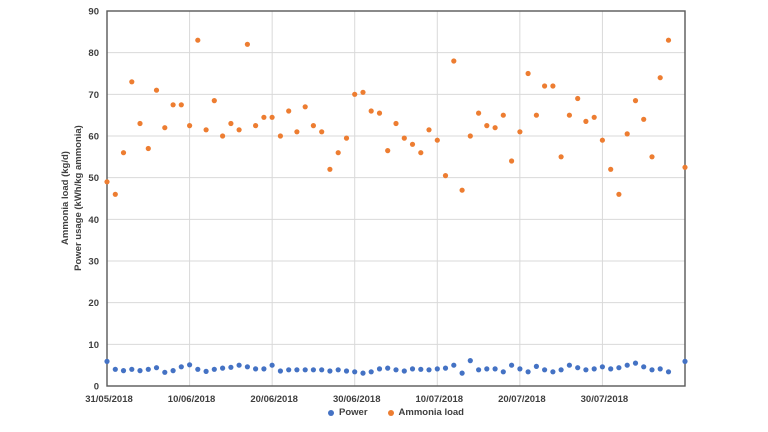 Image resolution: width=768 pixels, height=432 pixels. Describe the element at coordinates (331, 412) in the screenshot. I see `power-legend-marker-icon` at that location.